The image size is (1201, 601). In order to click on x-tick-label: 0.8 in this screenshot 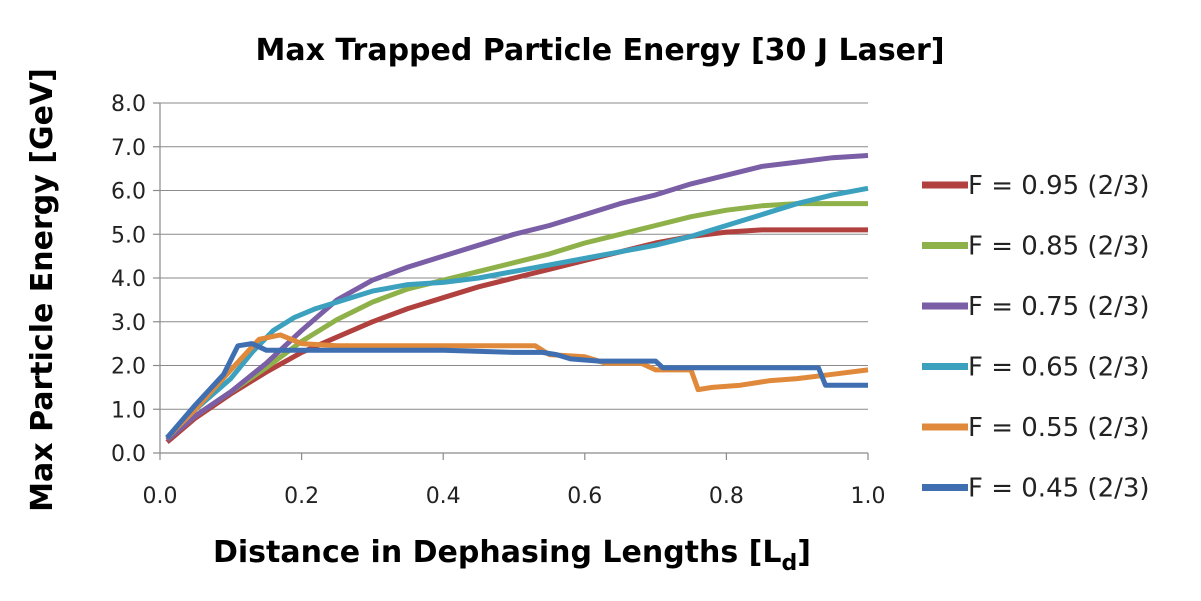, I will do `click(726, 496)`.